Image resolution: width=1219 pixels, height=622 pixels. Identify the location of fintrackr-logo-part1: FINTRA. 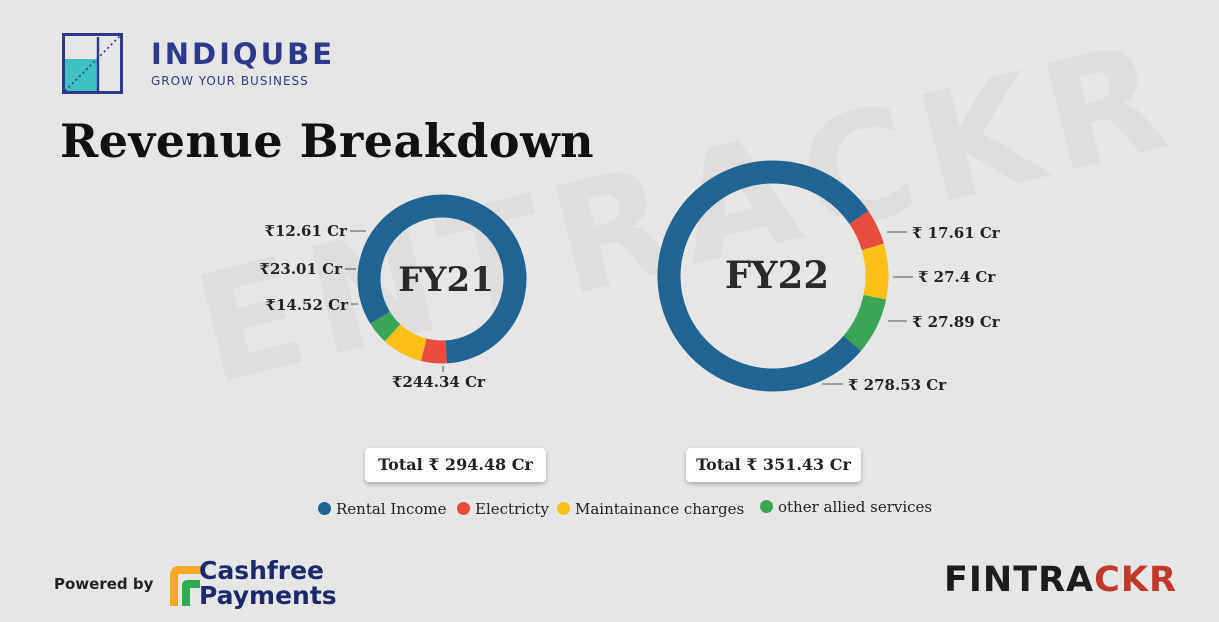
(1019, 580).